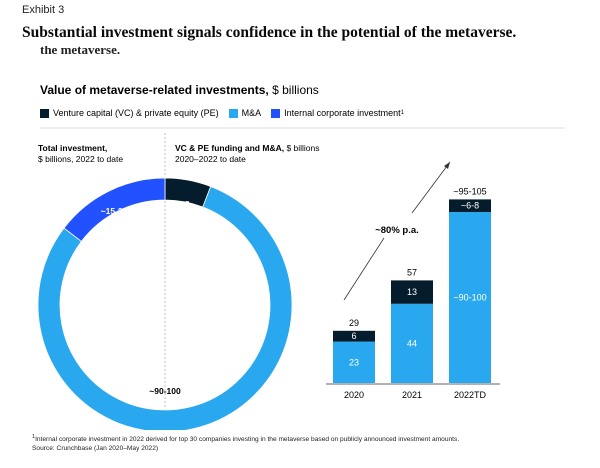 The width and height of the screenshot is (600, 468). What do you see at coordinates (470, 395) in the screenshot?
I see `category-label-2: 2022TD` at bounding box center [470, 395].